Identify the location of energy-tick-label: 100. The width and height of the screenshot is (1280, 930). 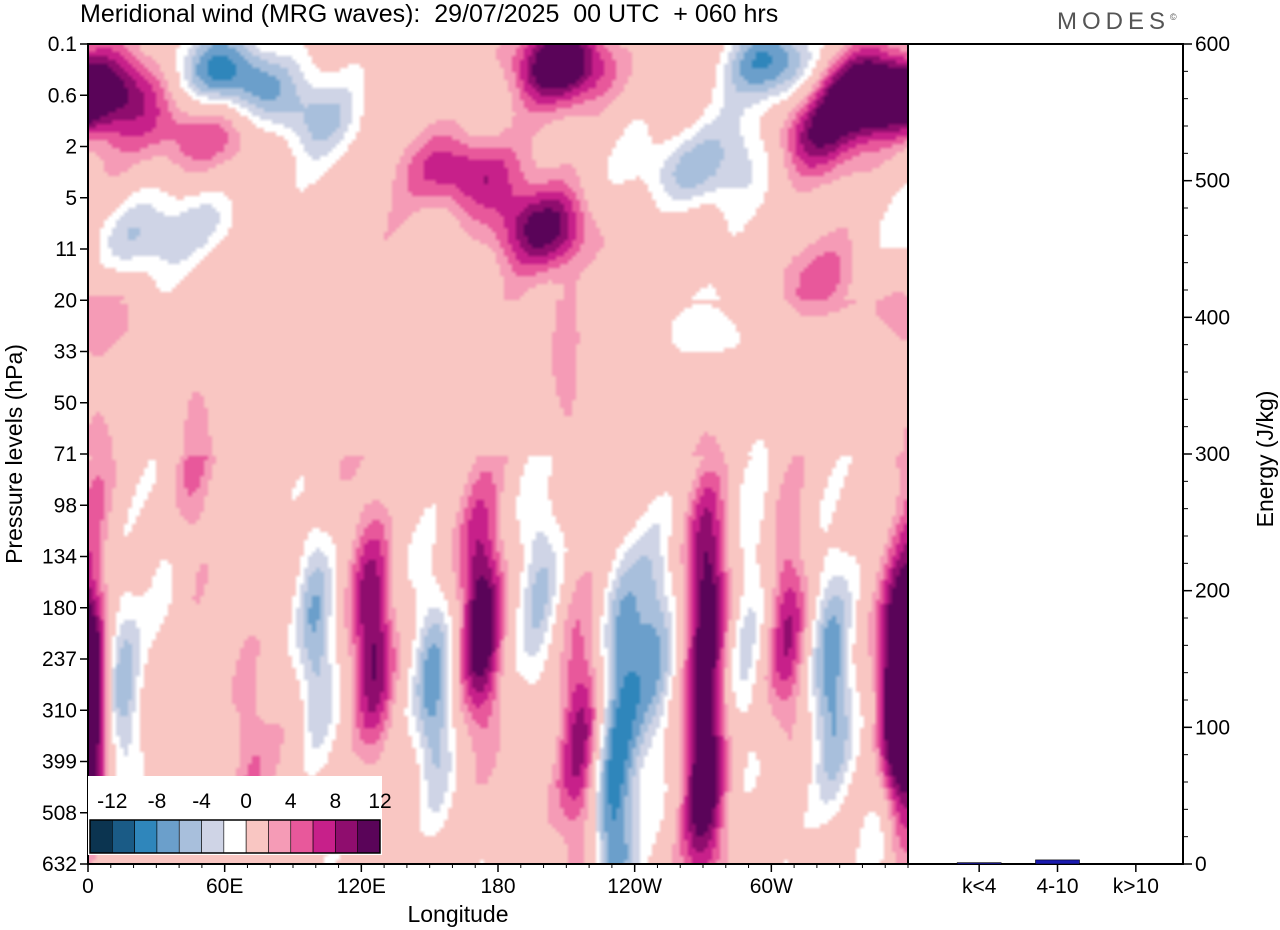
(1212, 727).